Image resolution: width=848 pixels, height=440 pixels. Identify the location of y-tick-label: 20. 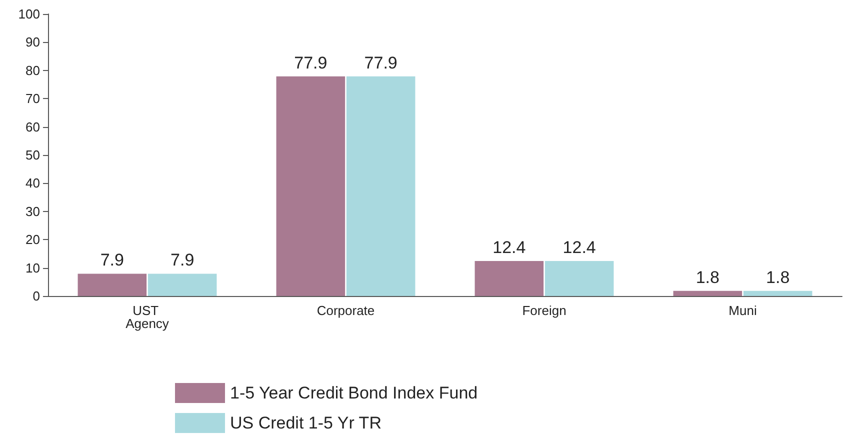
(33, 240).